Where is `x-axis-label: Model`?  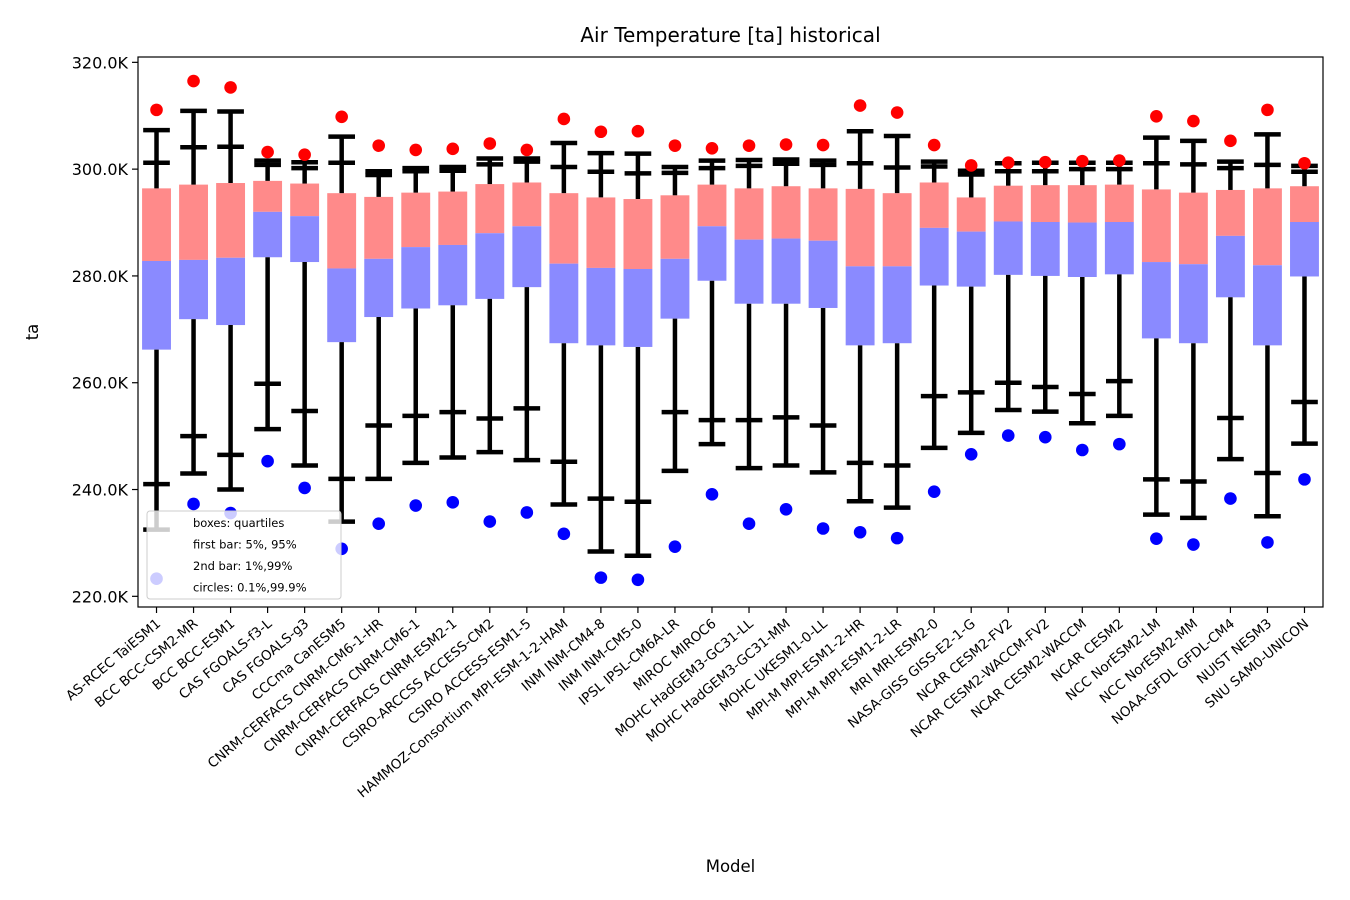 x-axis-label: Model is located at coordinates (731, 866).